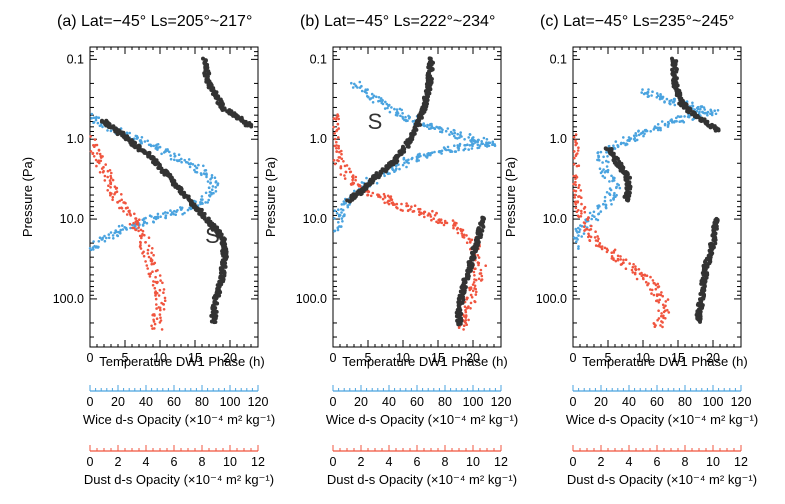 The height and width of the screenshot is (504, 785). I want to click on x-tick-label: 10, so click(643, 358).